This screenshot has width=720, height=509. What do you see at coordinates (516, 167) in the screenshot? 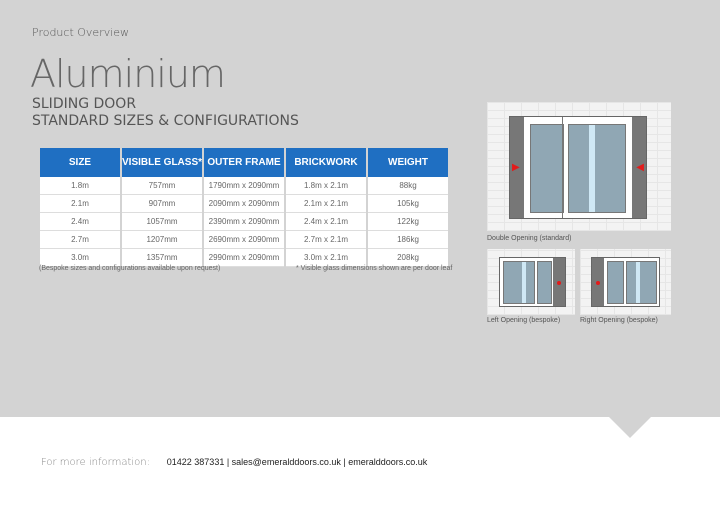
I see `arrow-right-icon: ▶` at bounding box center [516, 167].